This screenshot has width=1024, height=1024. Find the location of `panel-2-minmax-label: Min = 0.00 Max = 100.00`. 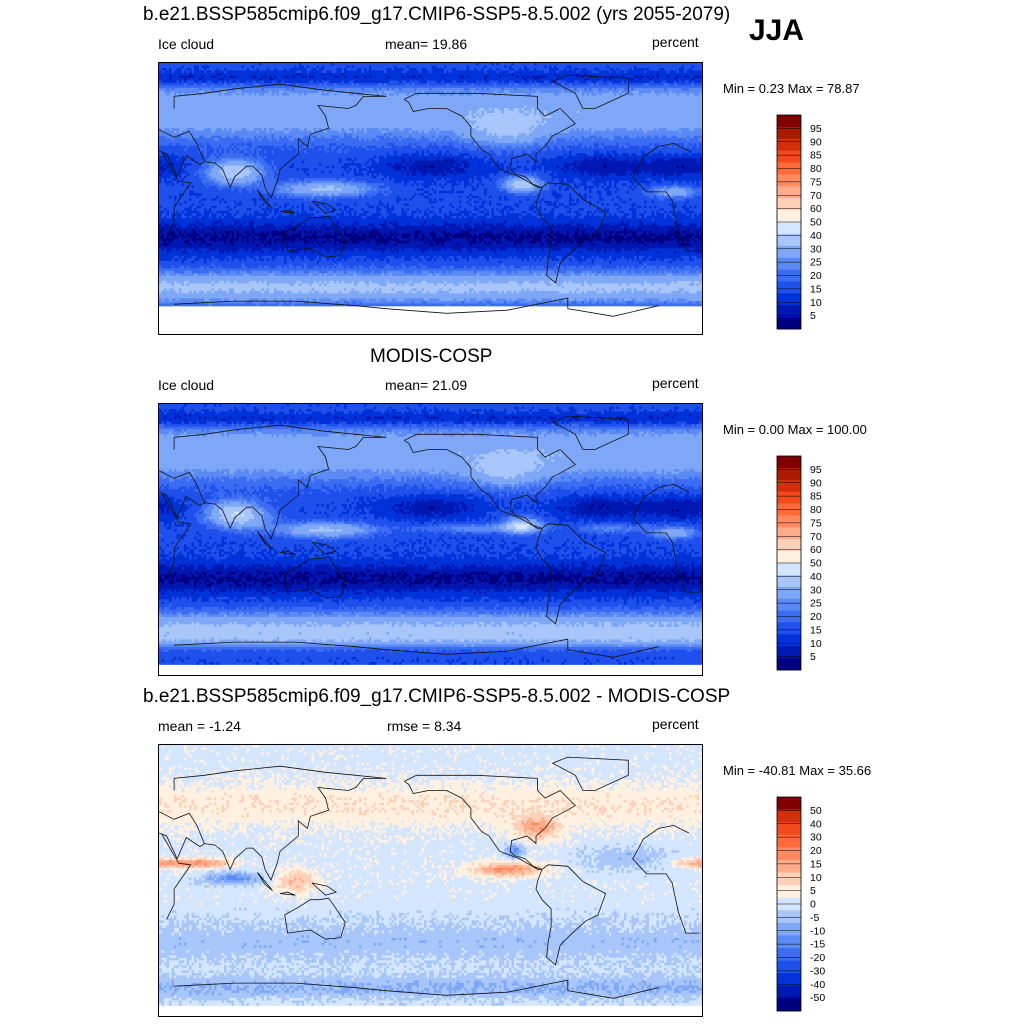

panel-2-minmax-label: Min = 0.00 Max = 100.00 is located at coordinates (795, 429).